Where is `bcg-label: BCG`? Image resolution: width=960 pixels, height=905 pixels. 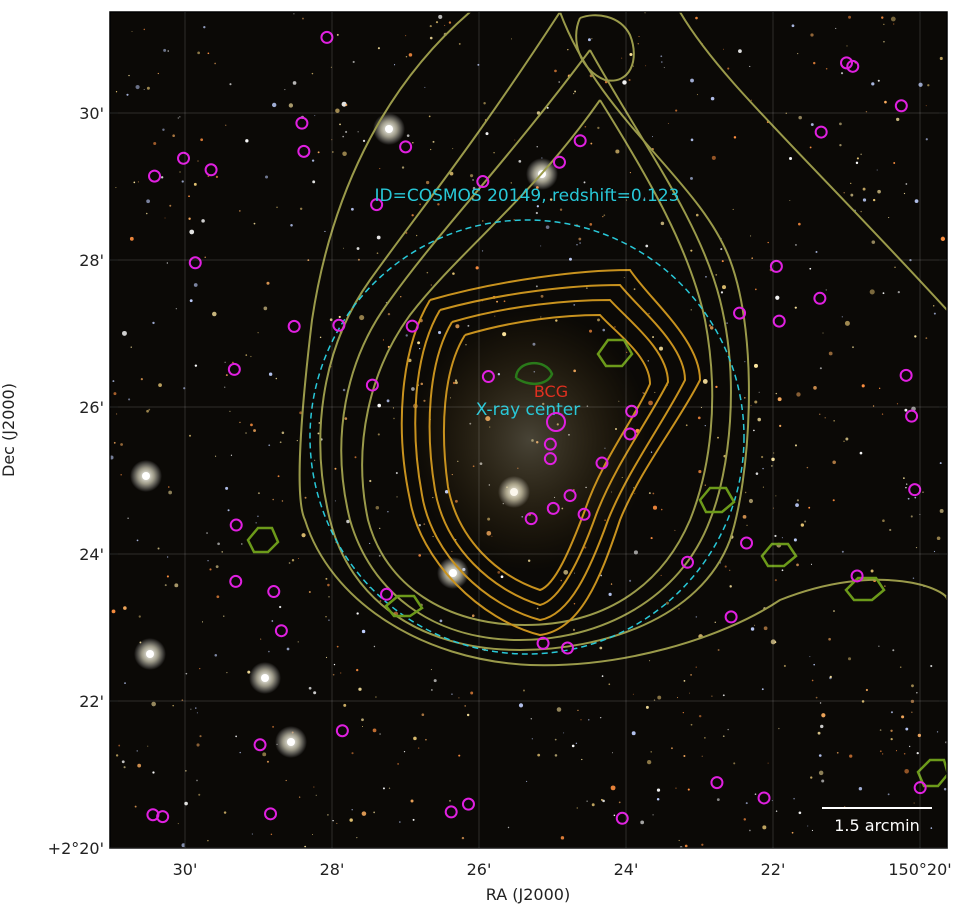
bcg-label: BCG is located at coordinates (551, 391).